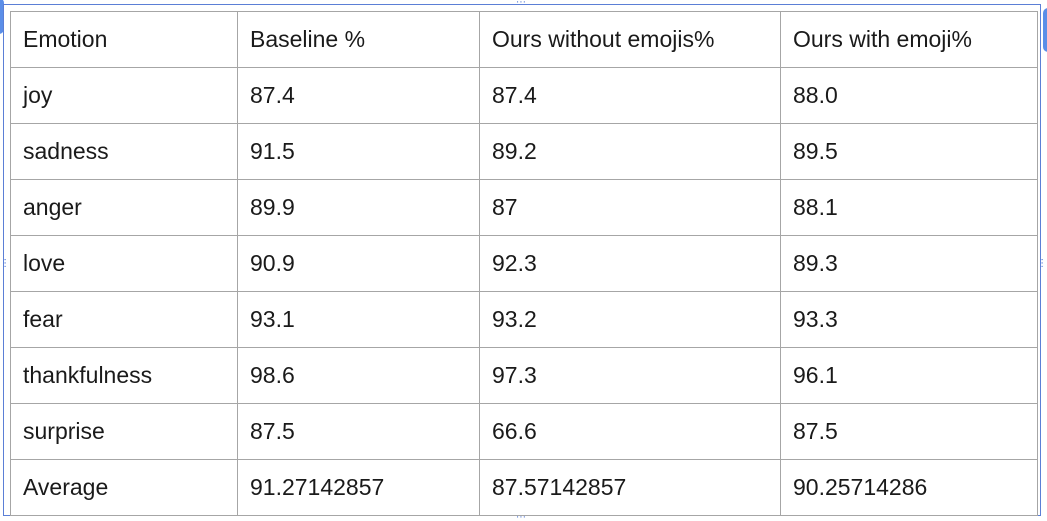 This screenshot has height=521, width=1047. Describe the element at coordinates (521, 516) in the screenshot. I see `resize-handle-bottom: ⋯` at that location.